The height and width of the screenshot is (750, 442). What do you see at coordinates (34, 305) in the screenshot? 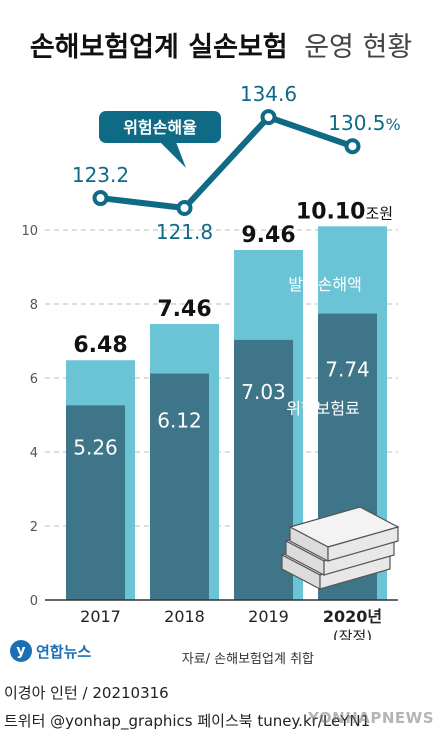
I see `y-tick-label: 8` at bounding box center [34, 305].